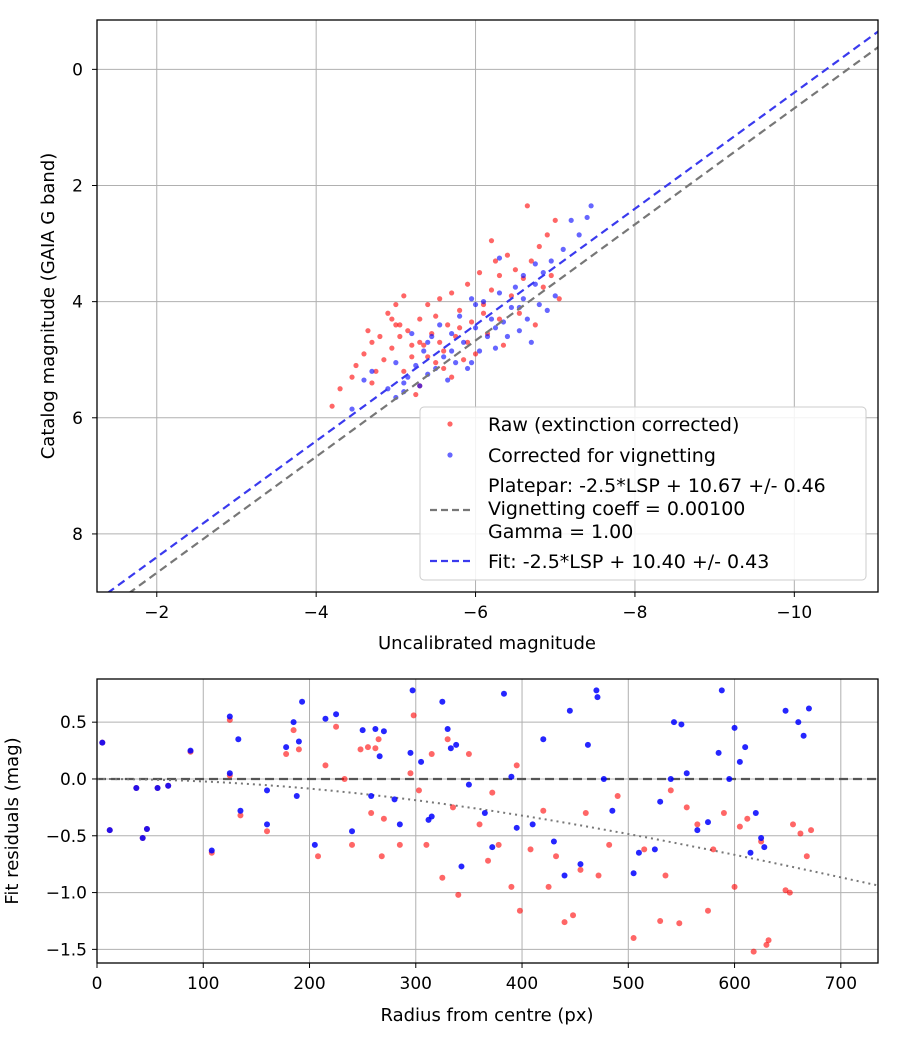 This screenshot has height=1050, width=900. I want to click on upper-y-tick-label: 4, so click(77, 303).